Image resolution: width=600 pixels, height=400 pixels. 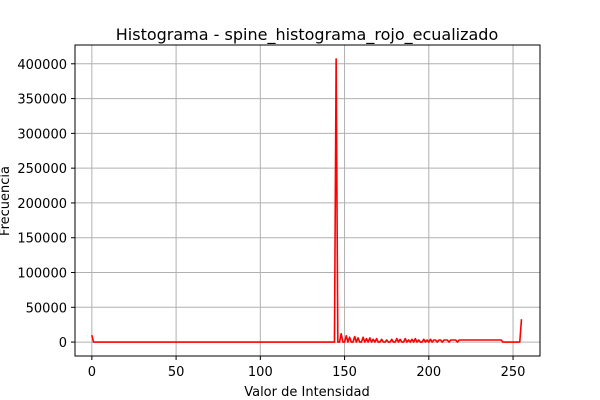 What do you see at coordinates (513, 372) in the screenshot?
I see `x-tick-label: 250` at bounding box center [513, 372].